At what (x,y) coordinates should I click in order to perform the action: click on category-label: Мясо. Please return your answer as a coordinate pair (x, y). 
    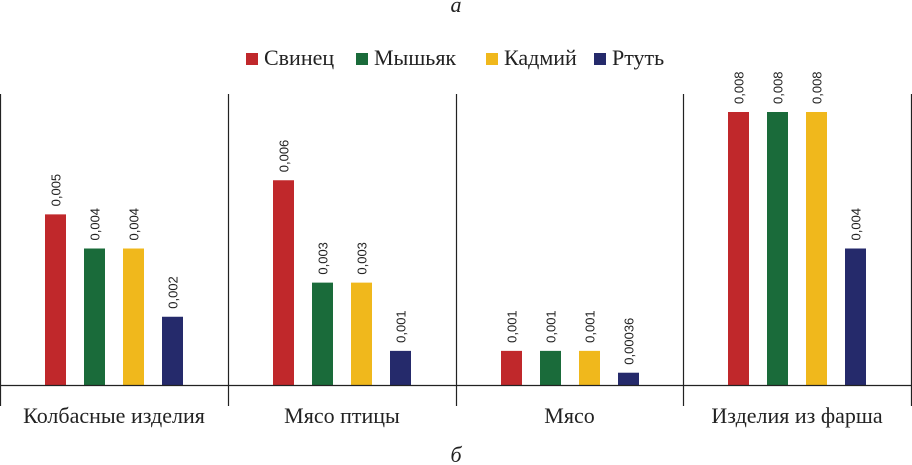
    Looking at the image, I should click on (569, 415).